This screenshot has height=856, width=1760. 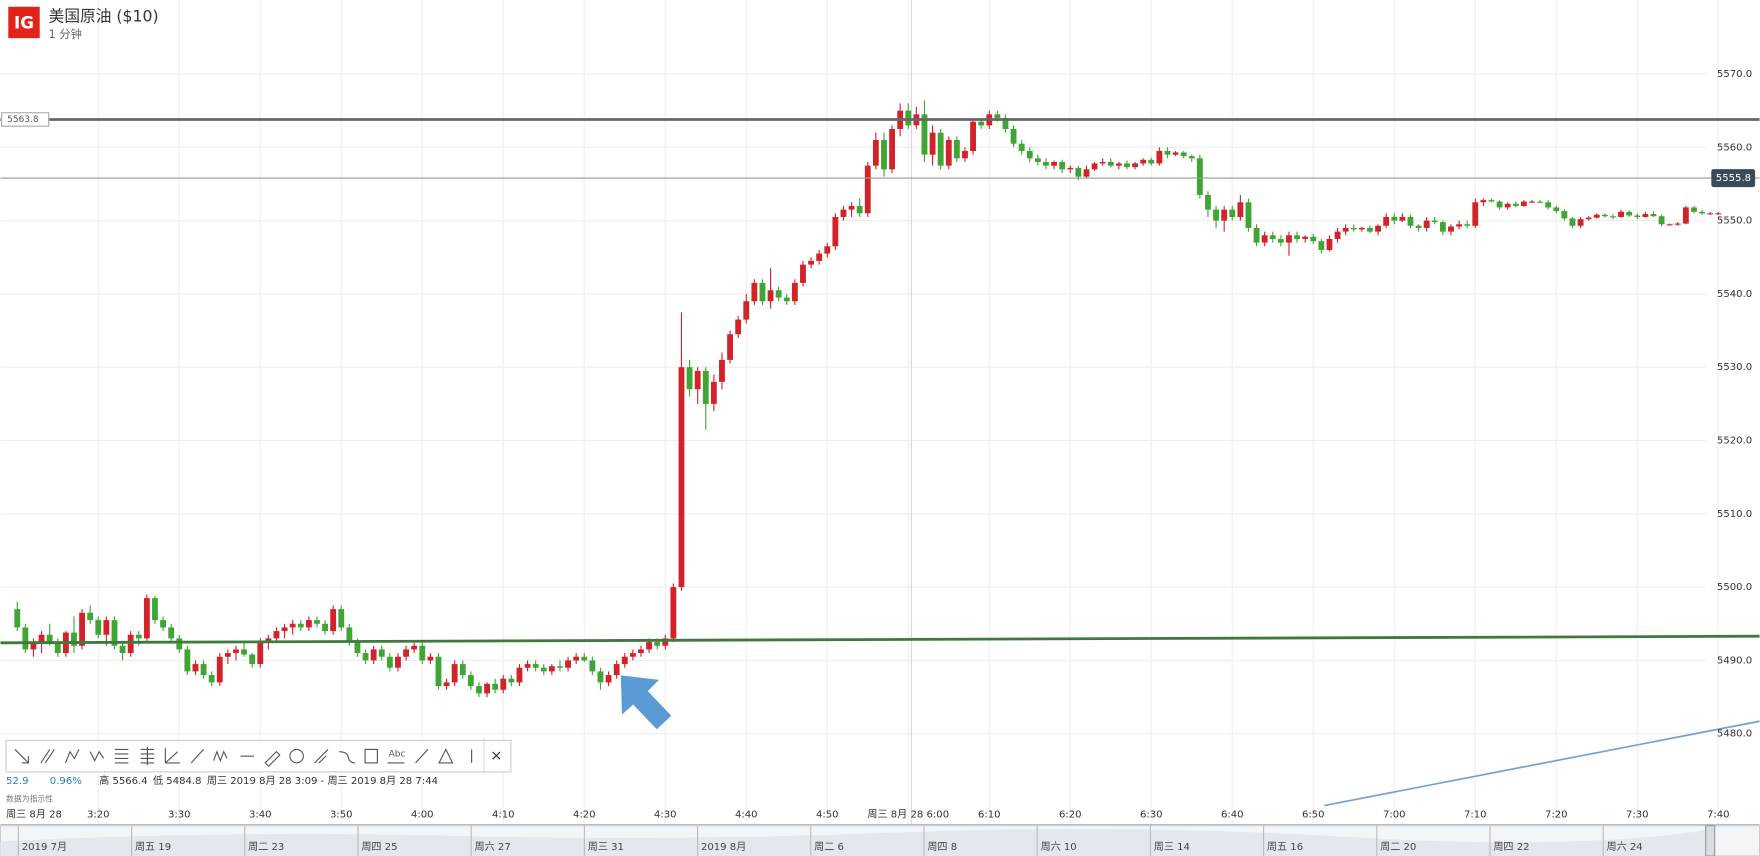 What do you see at coordinates (24, 22) in the screenshot?
I see `logo` at bounding box center [24, 22].